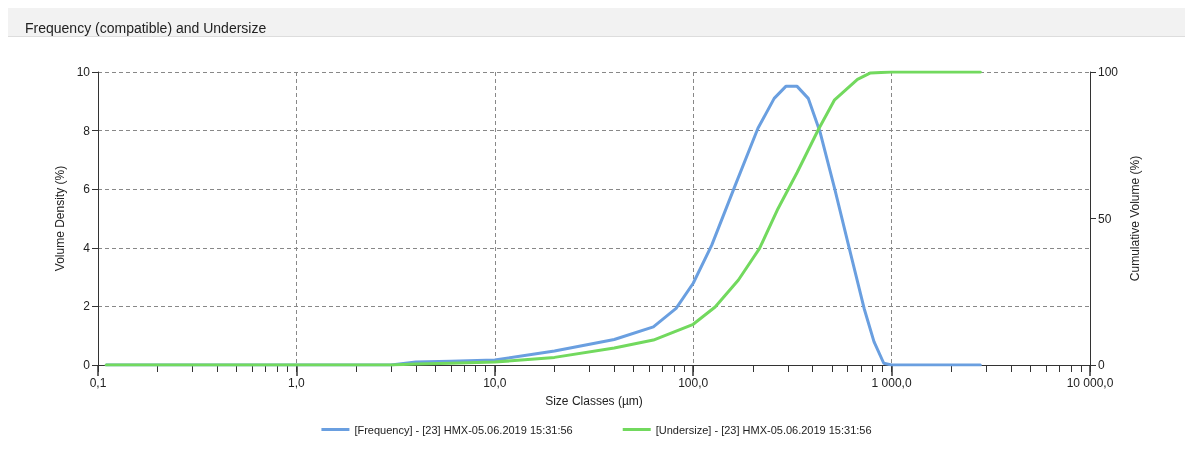 This screenshot has width=1193, height=452. Describe the element at coordinates (87, 365) in the screenshot. I see `y-tick-label: 0` at that location.